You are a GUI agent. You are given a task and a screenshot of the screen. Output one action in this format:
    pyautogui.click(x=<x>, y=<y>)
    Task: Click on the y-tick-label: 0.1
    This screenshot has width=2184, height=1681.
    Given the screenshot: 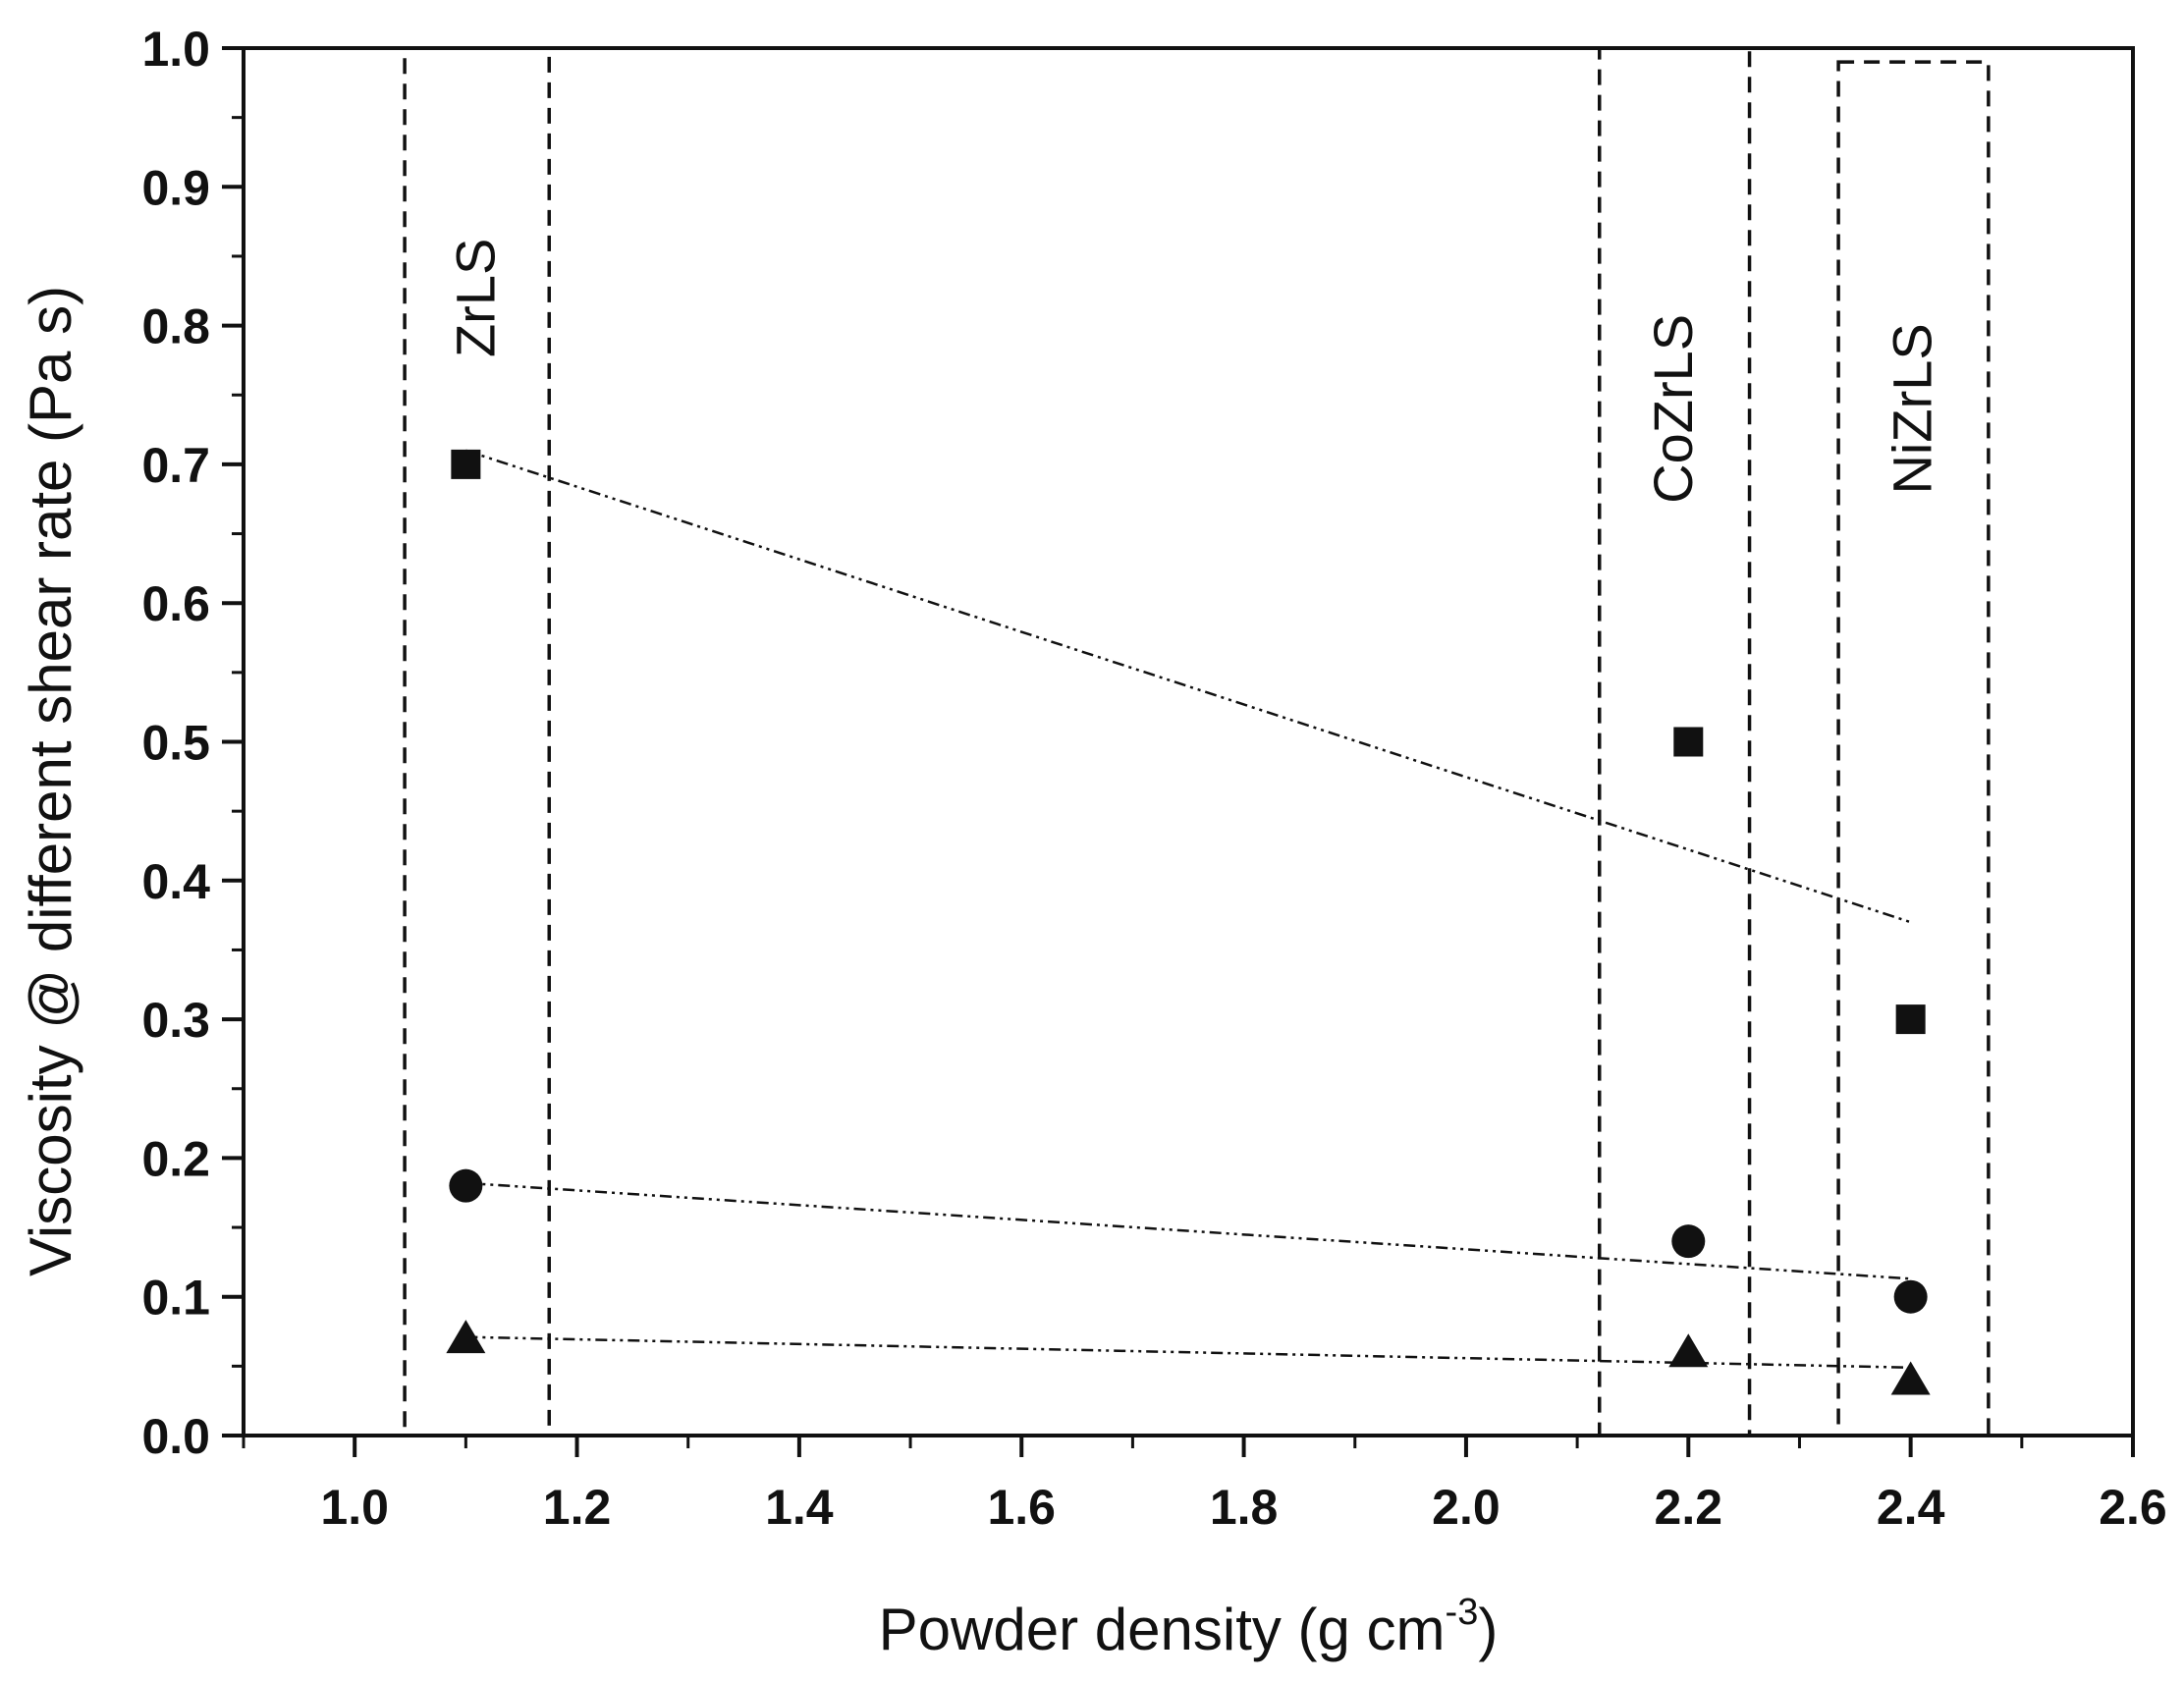 What is the action you would take?
    pyautogui.click(x=175, y=1298)
    